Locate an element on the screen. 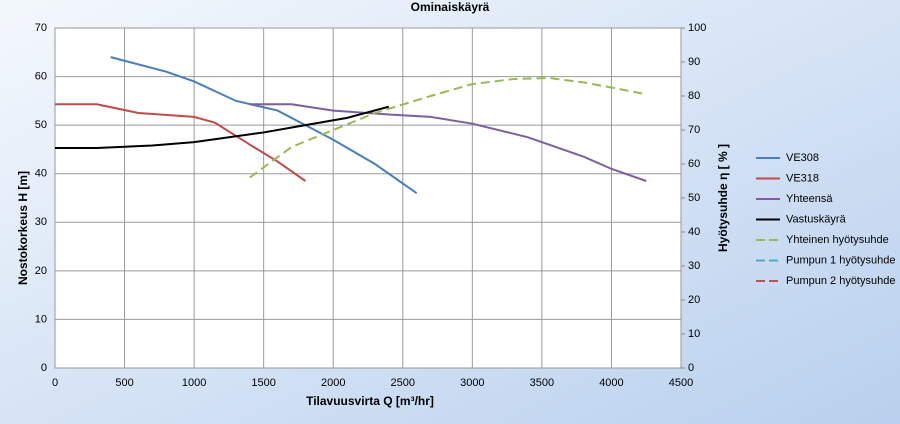 Image resolution: width=900 pixels, height=424 pixels. x-tick-label: 2500 is located at coordinates (403, 383).